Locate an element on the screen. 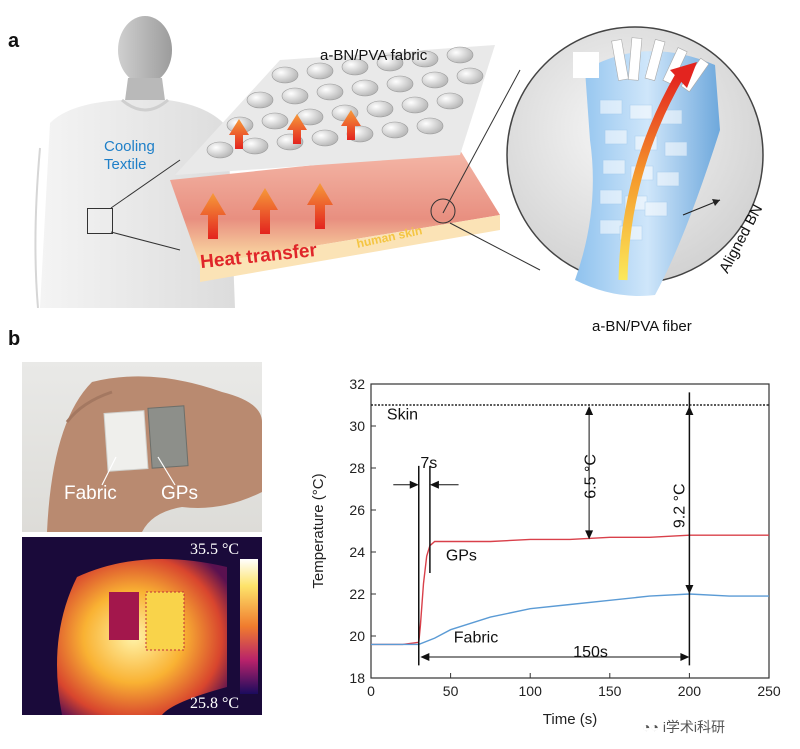  human-figure-illustration is located at coordinates (134, 162).